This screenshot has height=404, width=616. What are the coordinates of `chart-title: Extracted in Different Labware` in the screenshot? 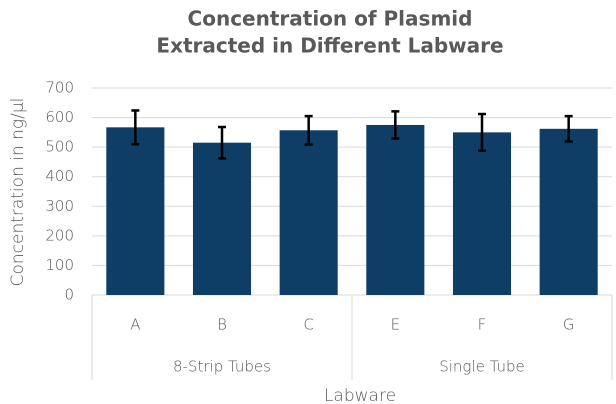 It's located at (329, 46).